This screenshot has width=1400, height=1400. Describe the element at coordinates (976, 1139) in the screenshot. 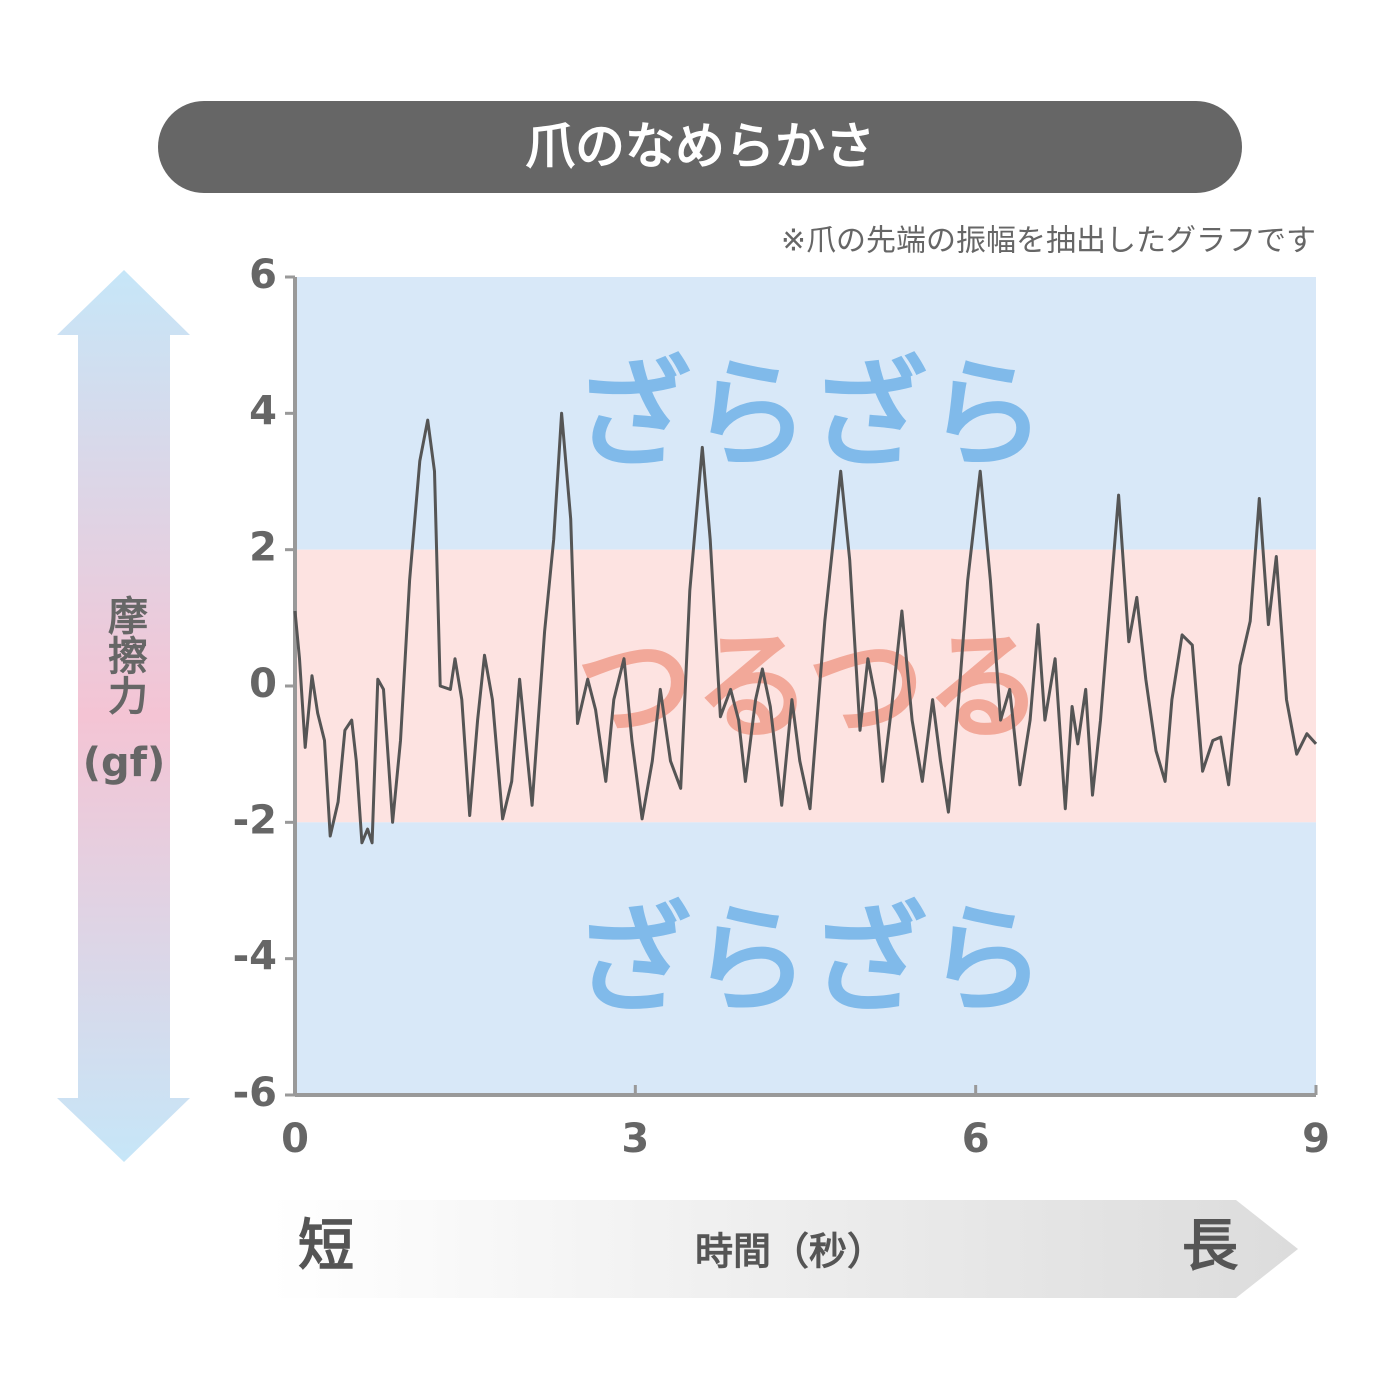

I see `x-tick-label: 6` at that location.